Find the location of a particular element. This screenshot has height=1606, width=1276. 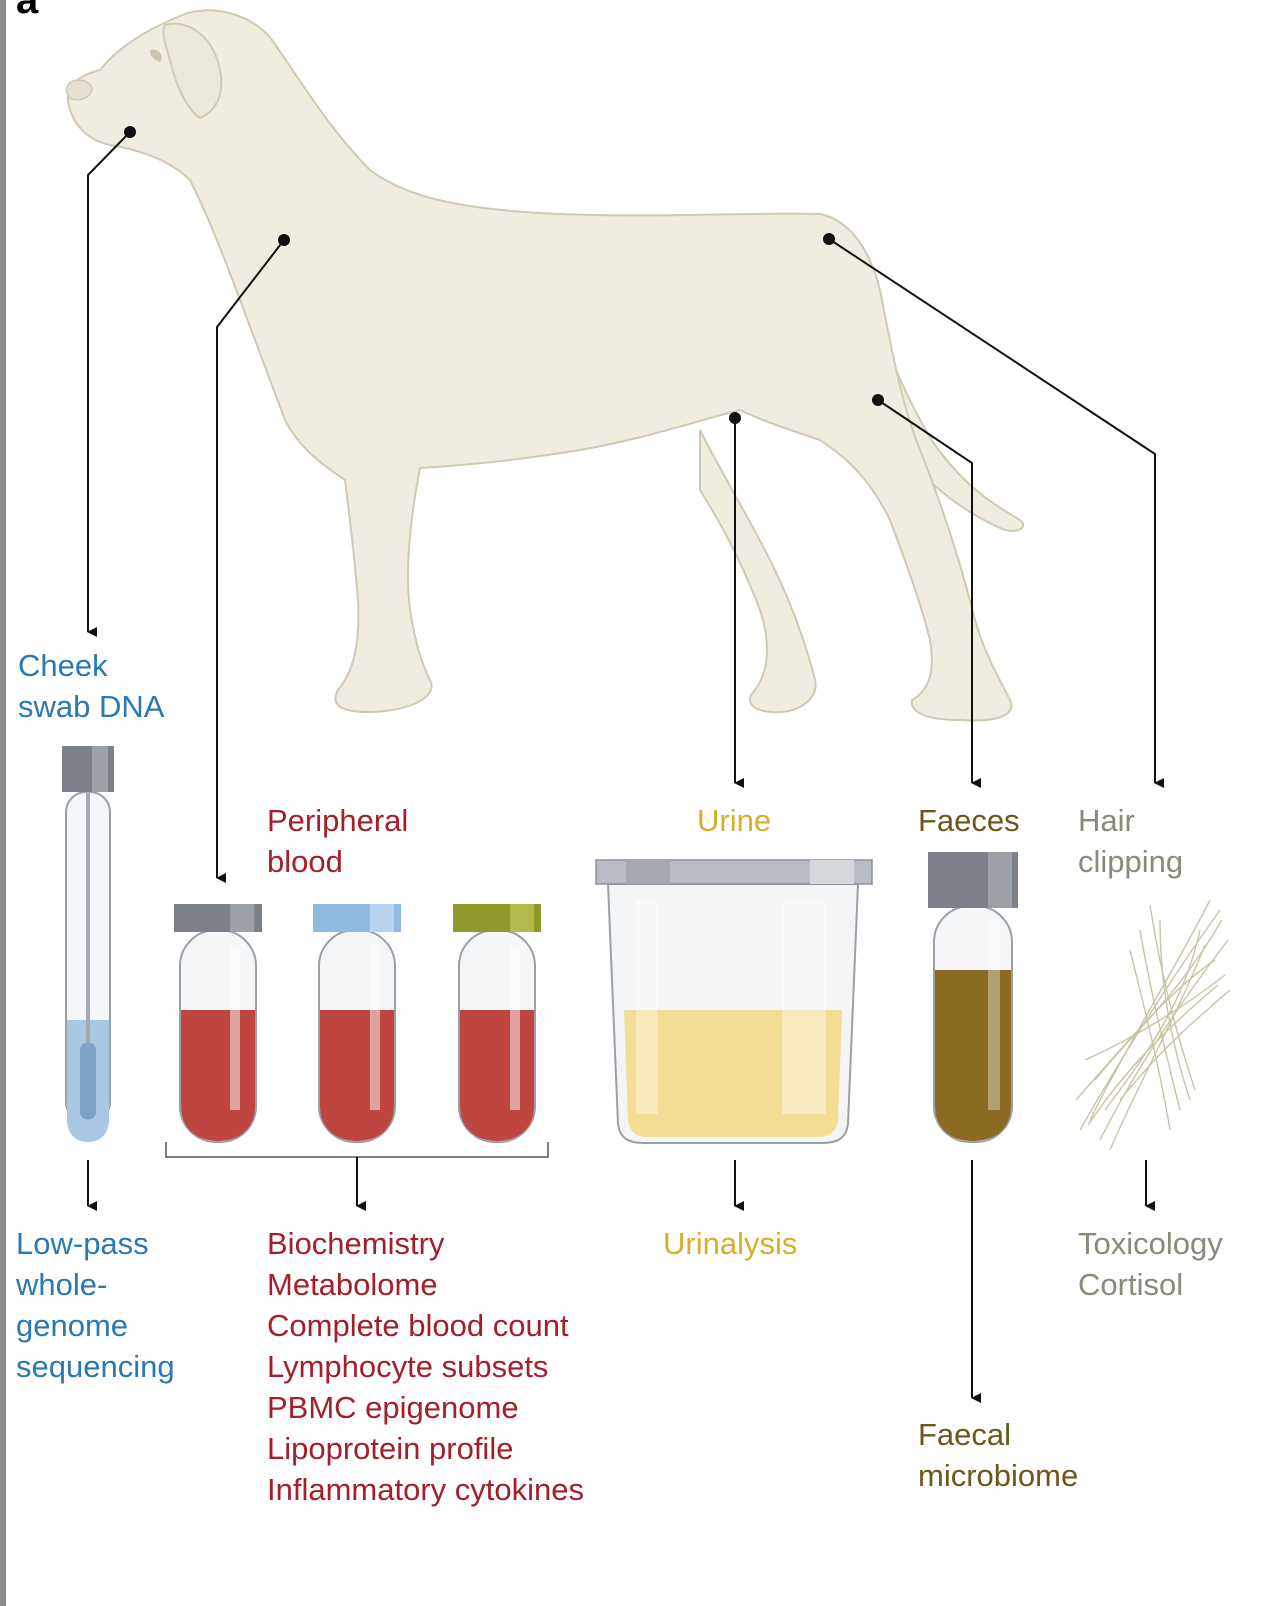

cheek-connector is located at coordinates (109, 384).